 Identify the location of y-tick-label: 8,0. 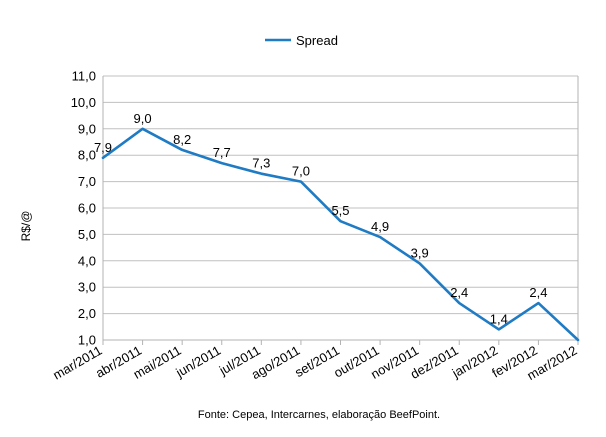
(87, 155).